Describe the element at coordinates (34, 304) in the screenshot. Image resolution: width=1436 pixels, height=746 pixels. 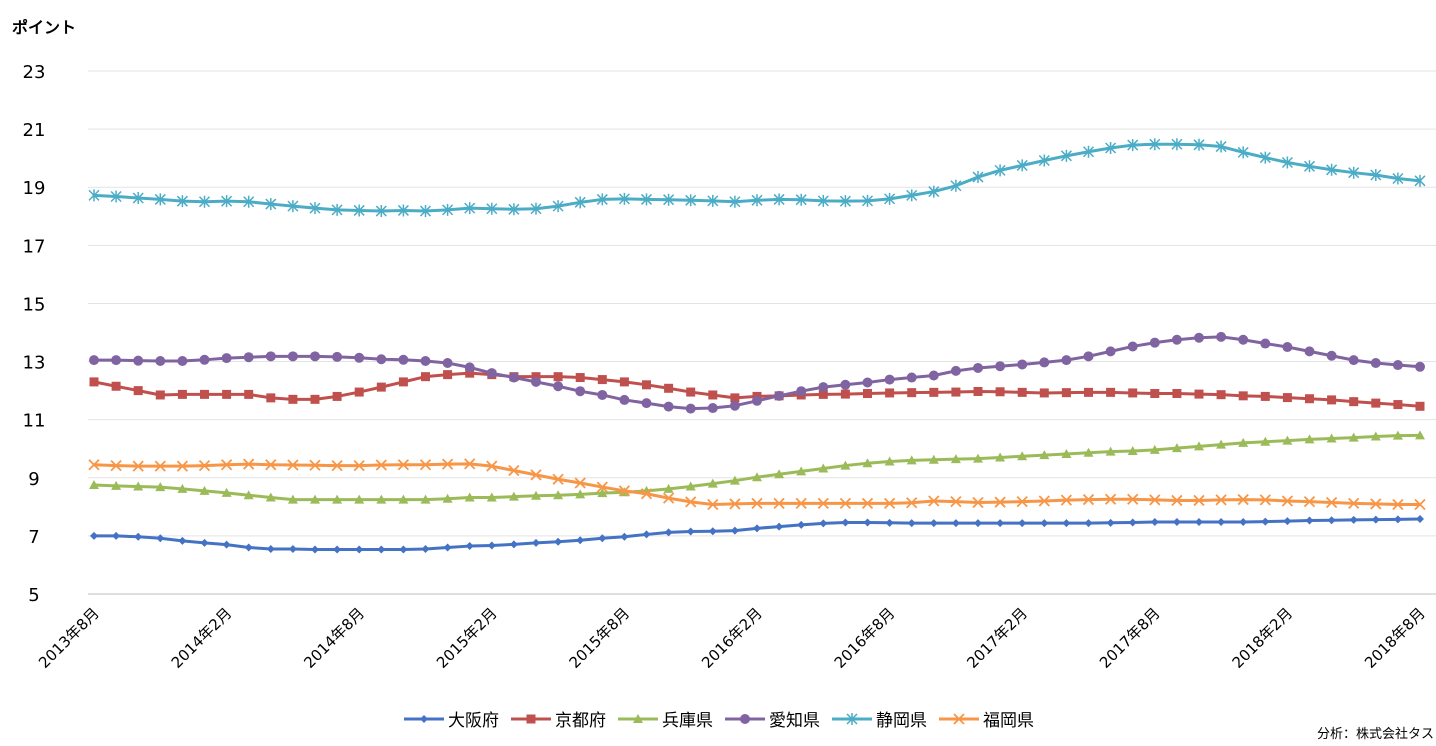
I see `y-tick-label: 15` at that location.